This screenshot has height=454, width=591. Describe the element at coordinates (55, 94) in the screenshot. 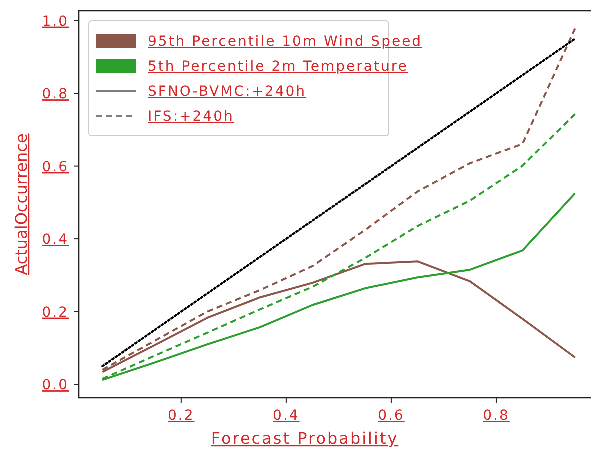

I see `y-tick-label: 0.8` at that location.